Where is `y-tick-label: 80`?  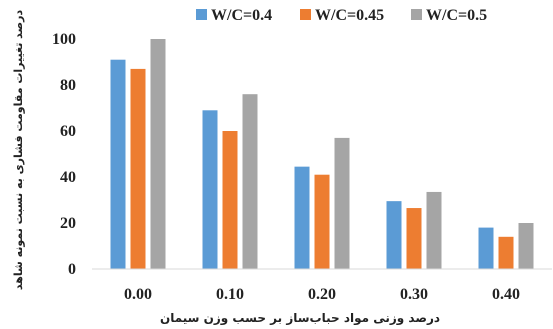 y-tick-label: 80 is located at coordinates (68, 85).